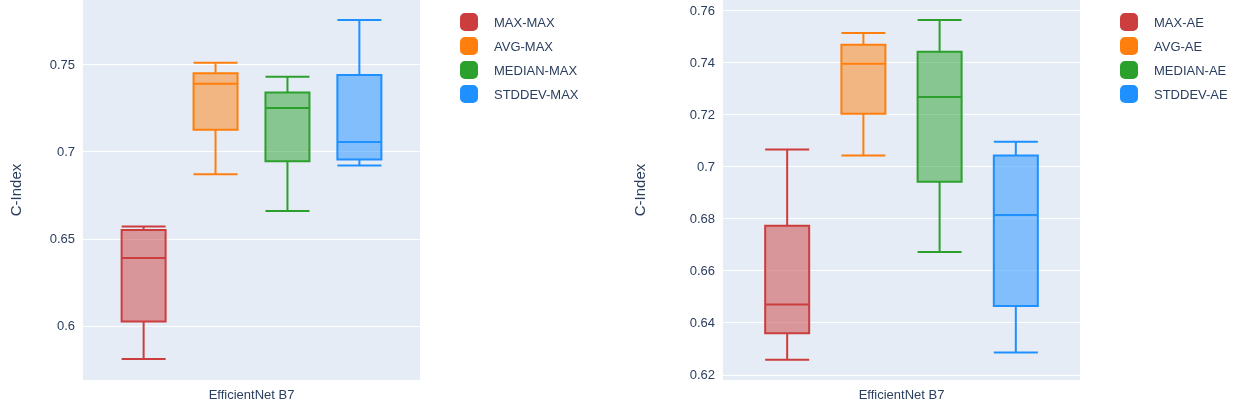 Image resolution: width=1248 pixels, height=404 pixels. Describe the element at coordinates (702, 219) in the screenshot. I see `y-tick-label: 0.68` at that location.